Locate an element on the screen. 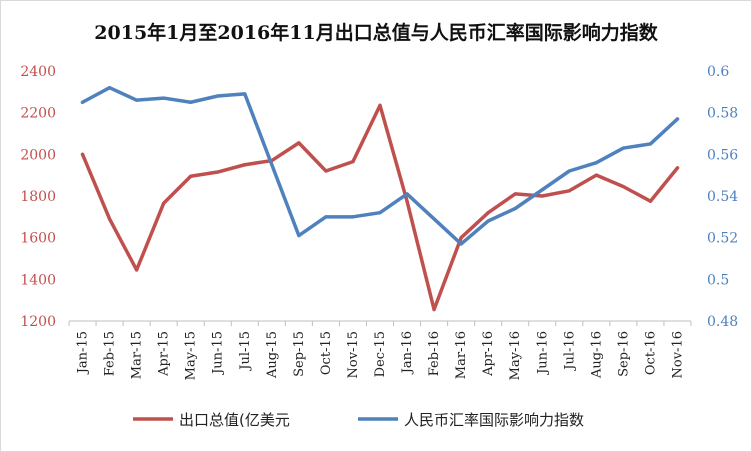 This screenshot has width=752, height=452. x-tick-label: Jan-16 is located at coordinates (407, 353).